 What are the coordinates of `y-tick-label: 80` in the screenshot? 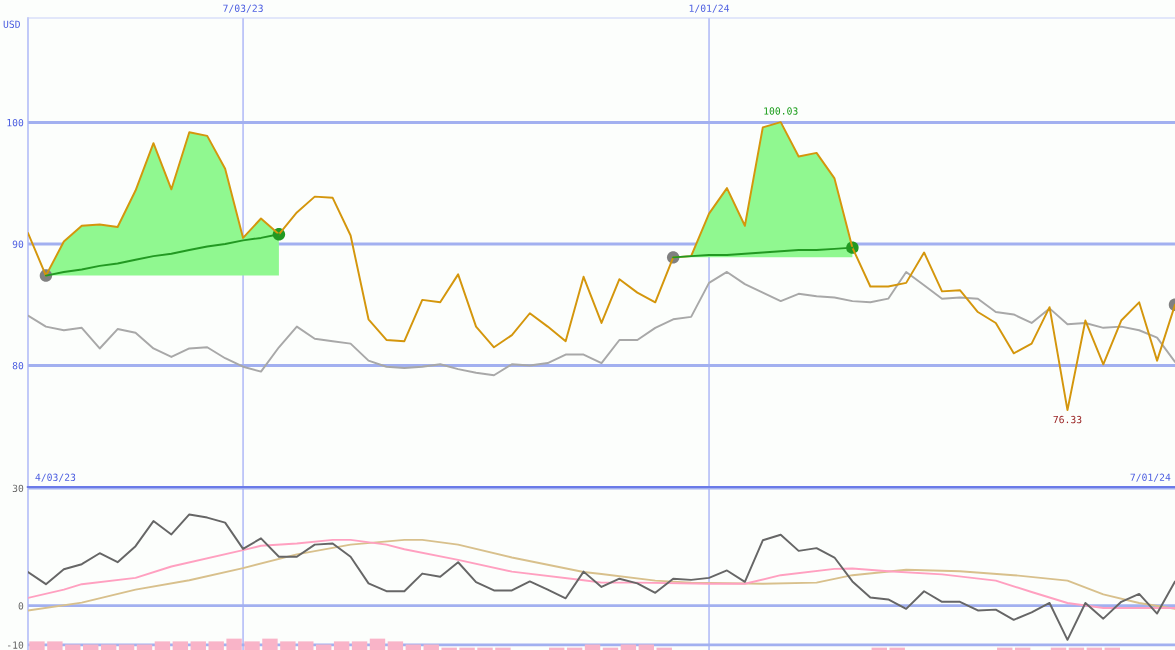 It's located at (18, 366).